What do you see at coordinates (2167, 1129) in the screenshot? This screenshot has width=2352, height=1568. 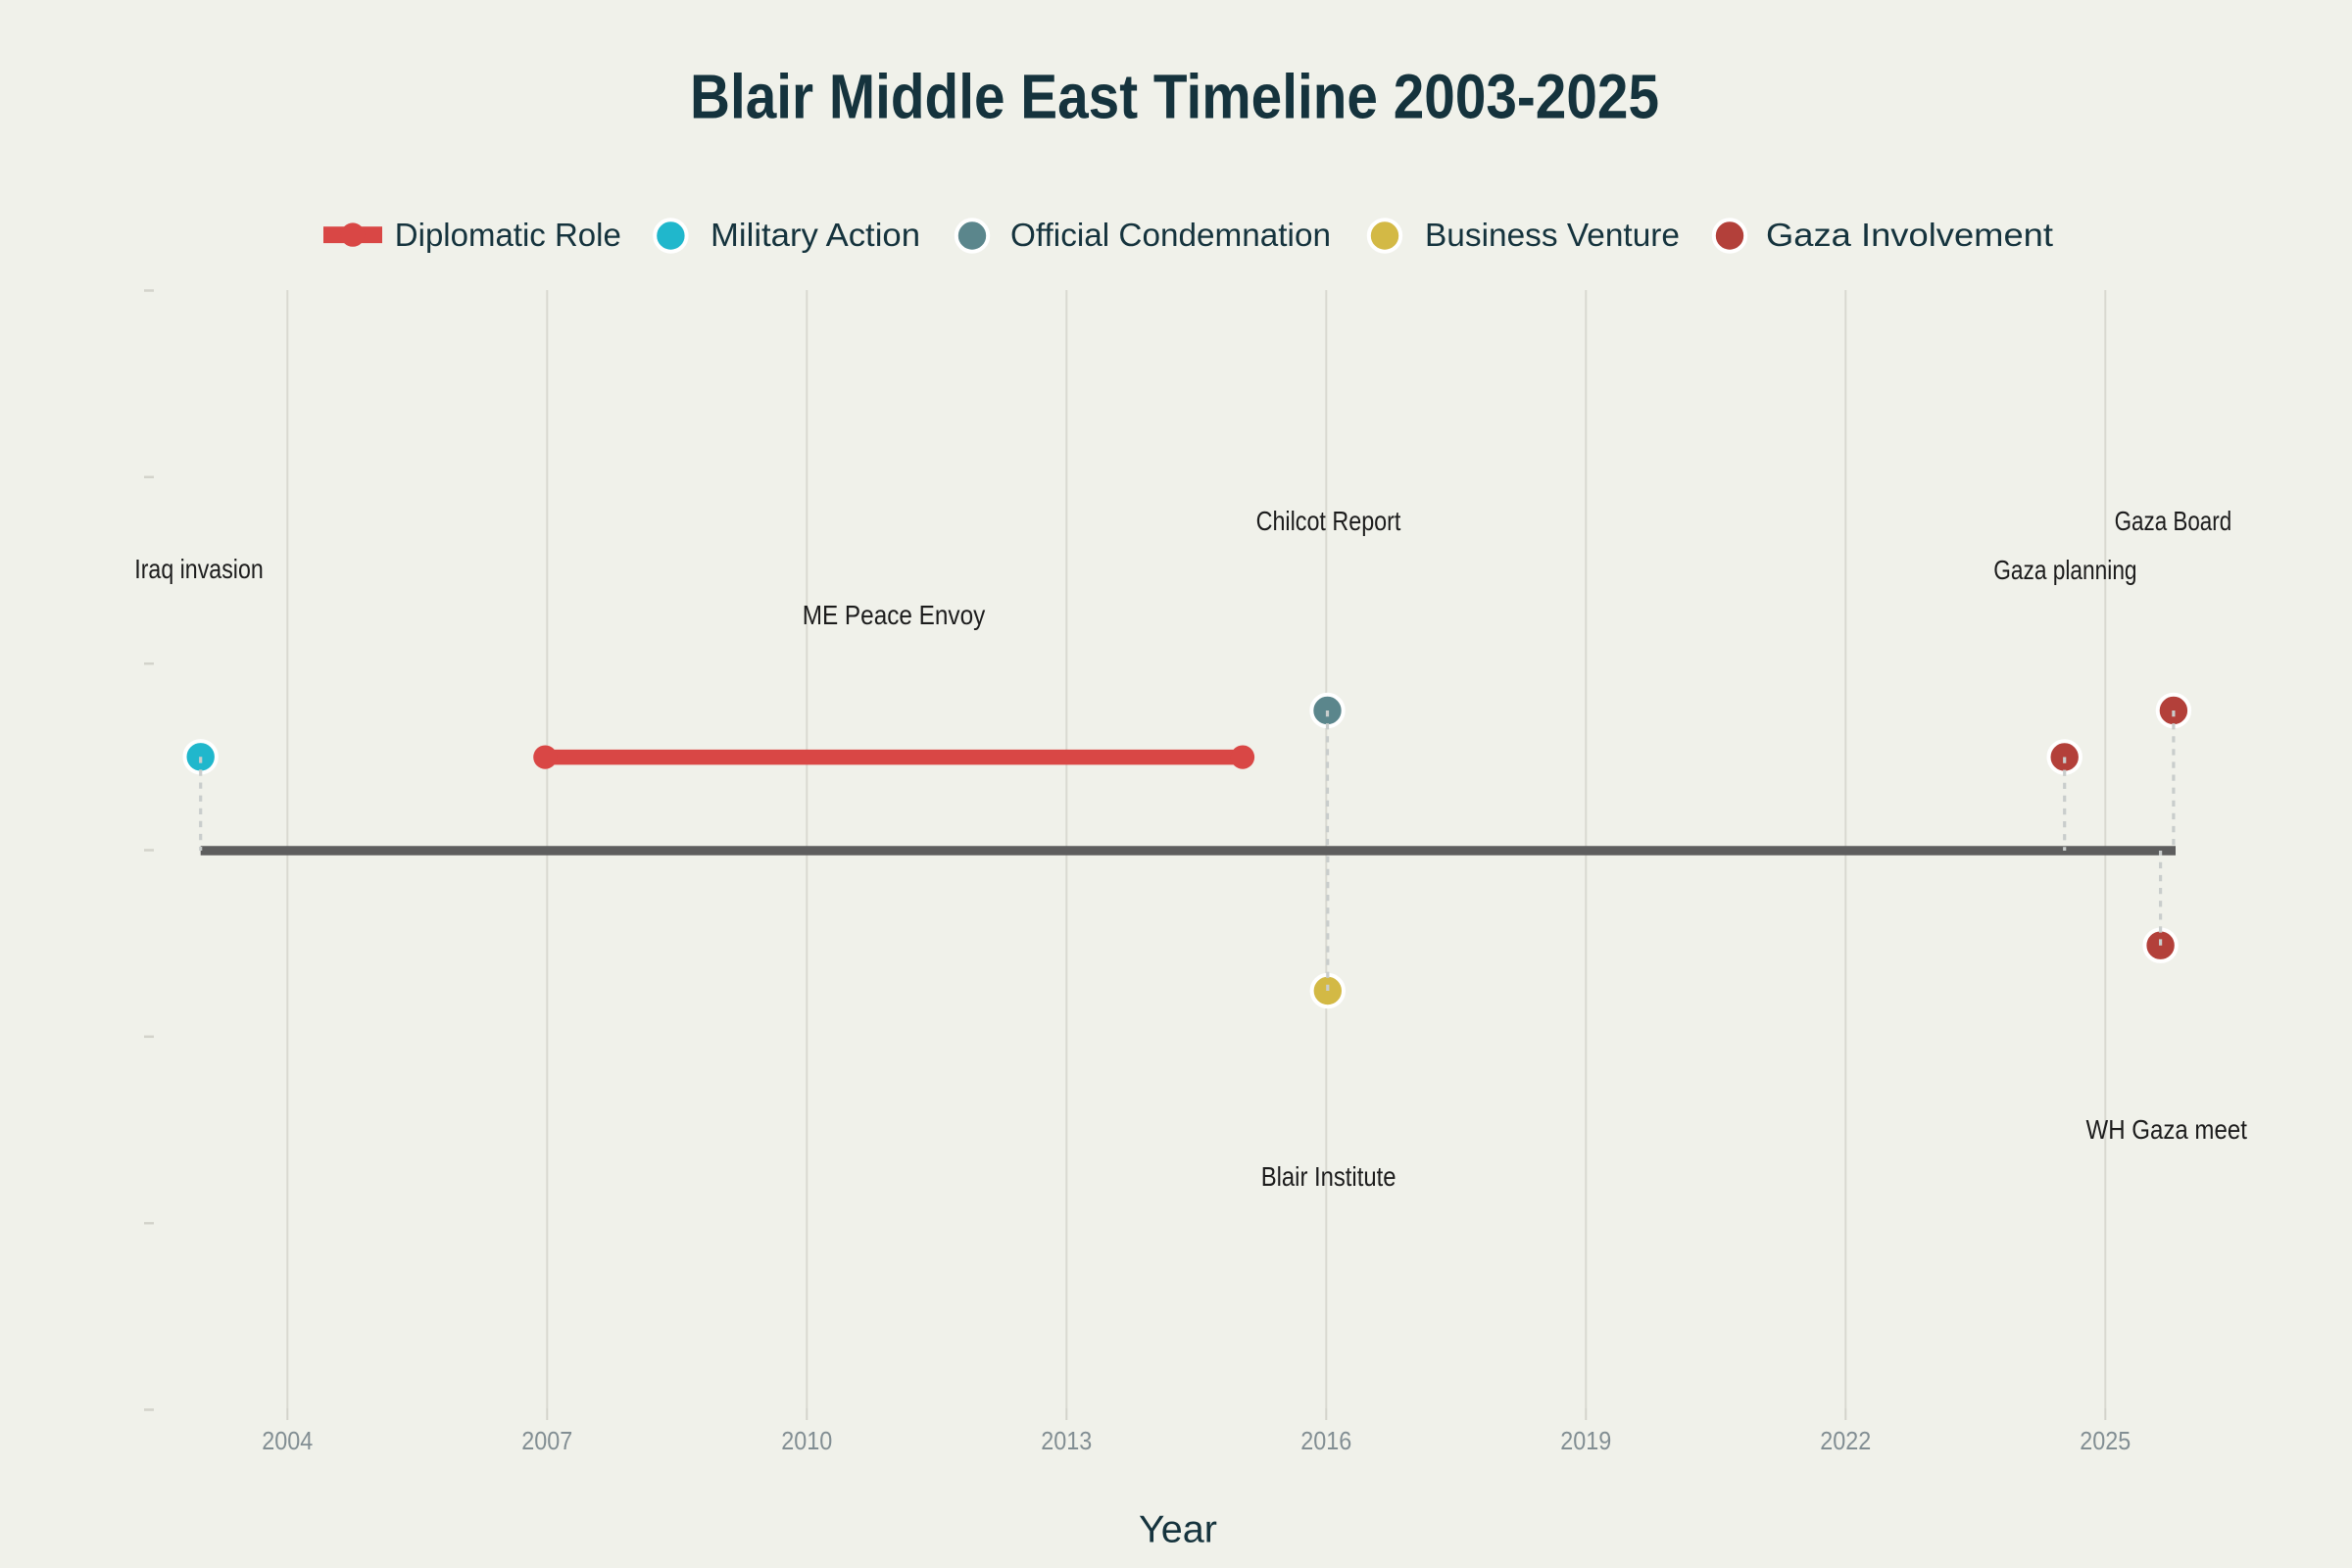 I see `svg-text: WH Gaza meet` at bounding box center [2167, 1129].